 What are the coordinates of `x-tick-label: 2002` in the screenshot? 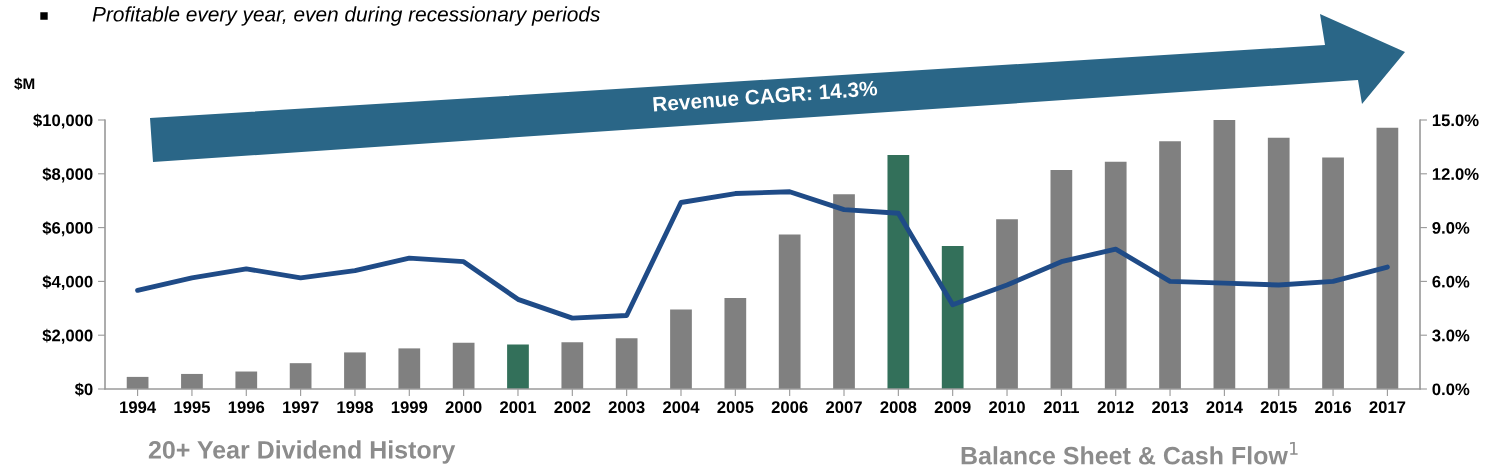 It's located at (572, 407).